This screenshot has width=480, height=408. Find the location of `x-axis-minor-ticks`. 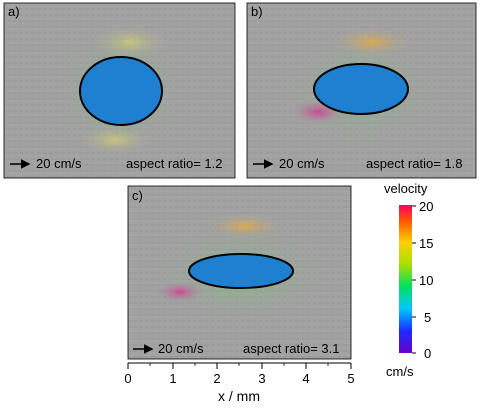

x-axis-minor-ticks is located at coordinates (239, 364).